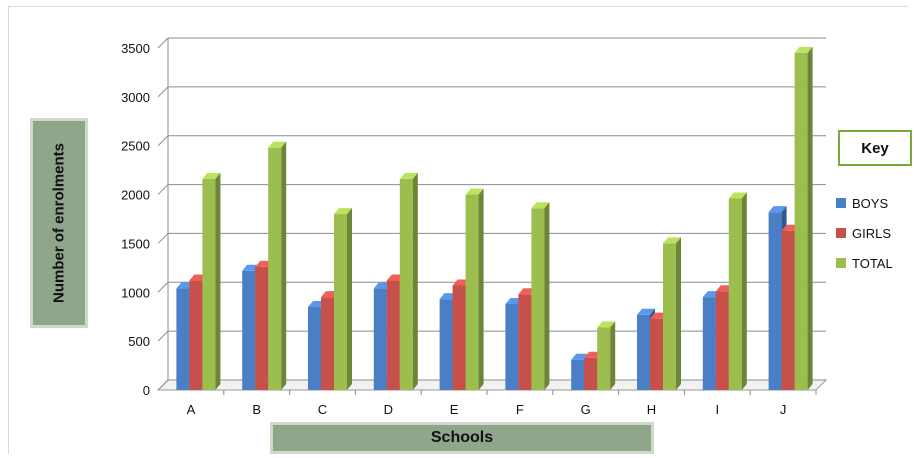 Image resolution: width=914 pixels, height=458 pixels. I want to click on x-tick-label: J, so click(783, 409).